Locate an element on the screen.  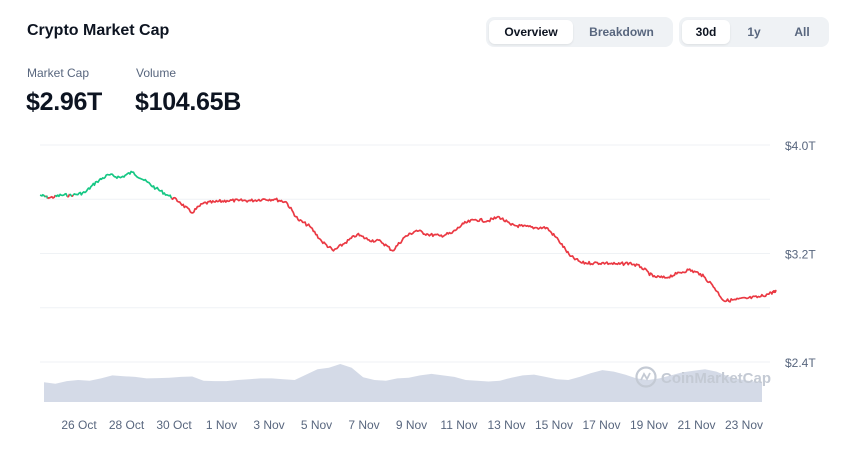
range-toggle: 30d 1y All is located at coordinates (754, 32).